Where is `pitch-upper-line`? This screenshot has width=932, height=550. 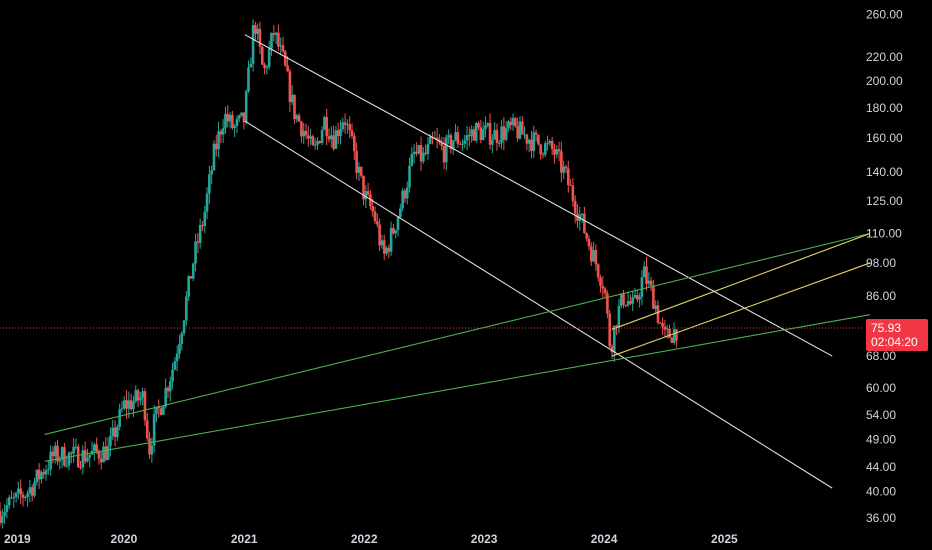 pitch-upper-line is located at coordinates (741, 281).